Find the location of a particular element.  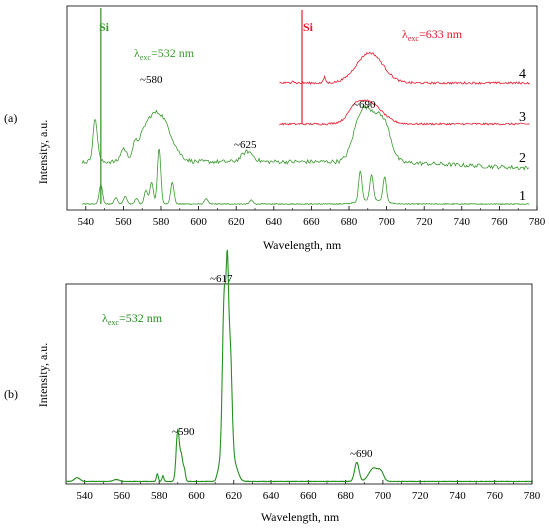

panel-a-tick-label-620: 620 is located at coordinates (236, 222).